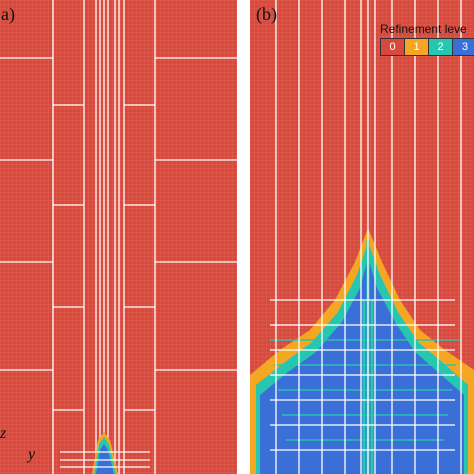  I want to click on refinement-legend: Refinement leve 0 1 2 3, so click(427, 39).